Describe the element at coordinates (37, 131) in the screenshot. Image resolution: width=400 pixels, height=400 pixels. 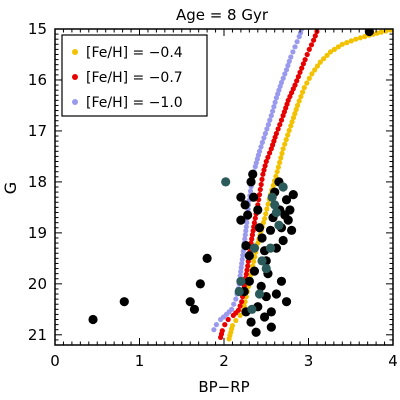
I see `y-tick-label: 17` at that location.